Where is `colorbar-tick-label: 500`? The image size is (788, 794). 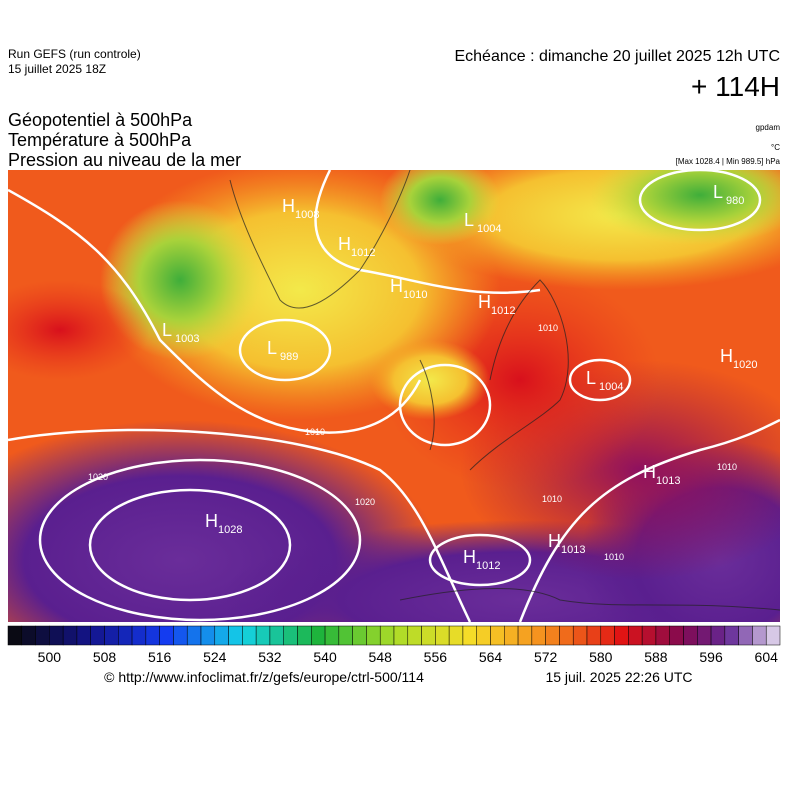 colorbar-tick-label: 500 is located at coordinates (50, 657).